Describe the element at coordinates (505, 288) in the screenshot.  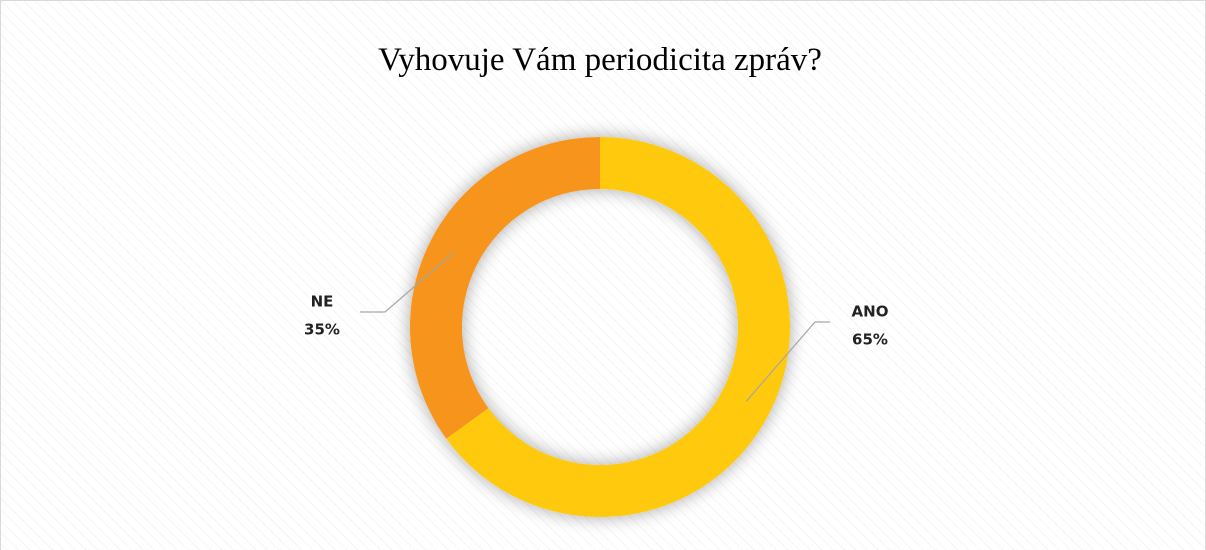
I see `donut-segment` at that location.